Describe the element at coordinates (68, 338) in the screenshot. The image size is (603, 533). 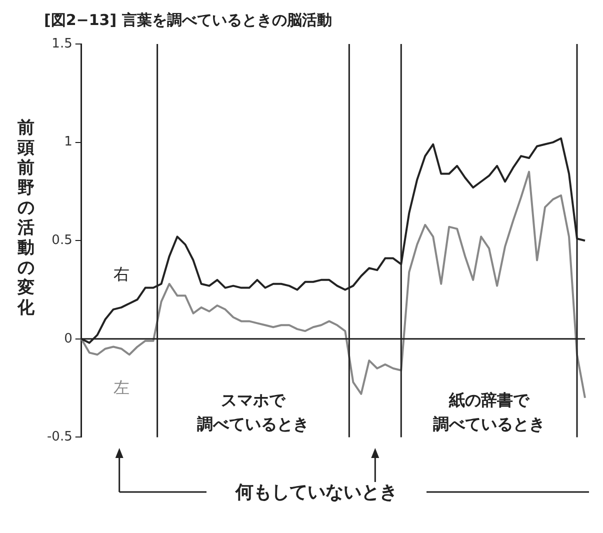
I see `y-tick-label: 0` at that location.